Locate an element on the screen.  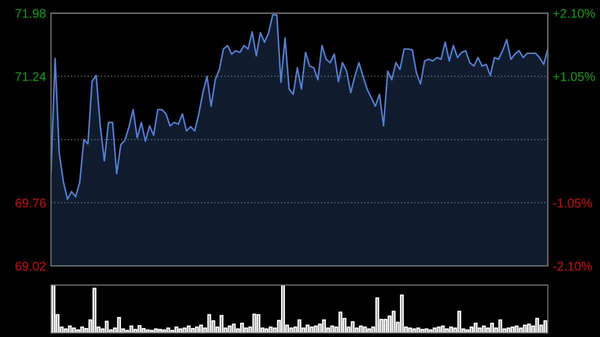
y-tick-label: 69.02 is located at coordinates (30, 266).